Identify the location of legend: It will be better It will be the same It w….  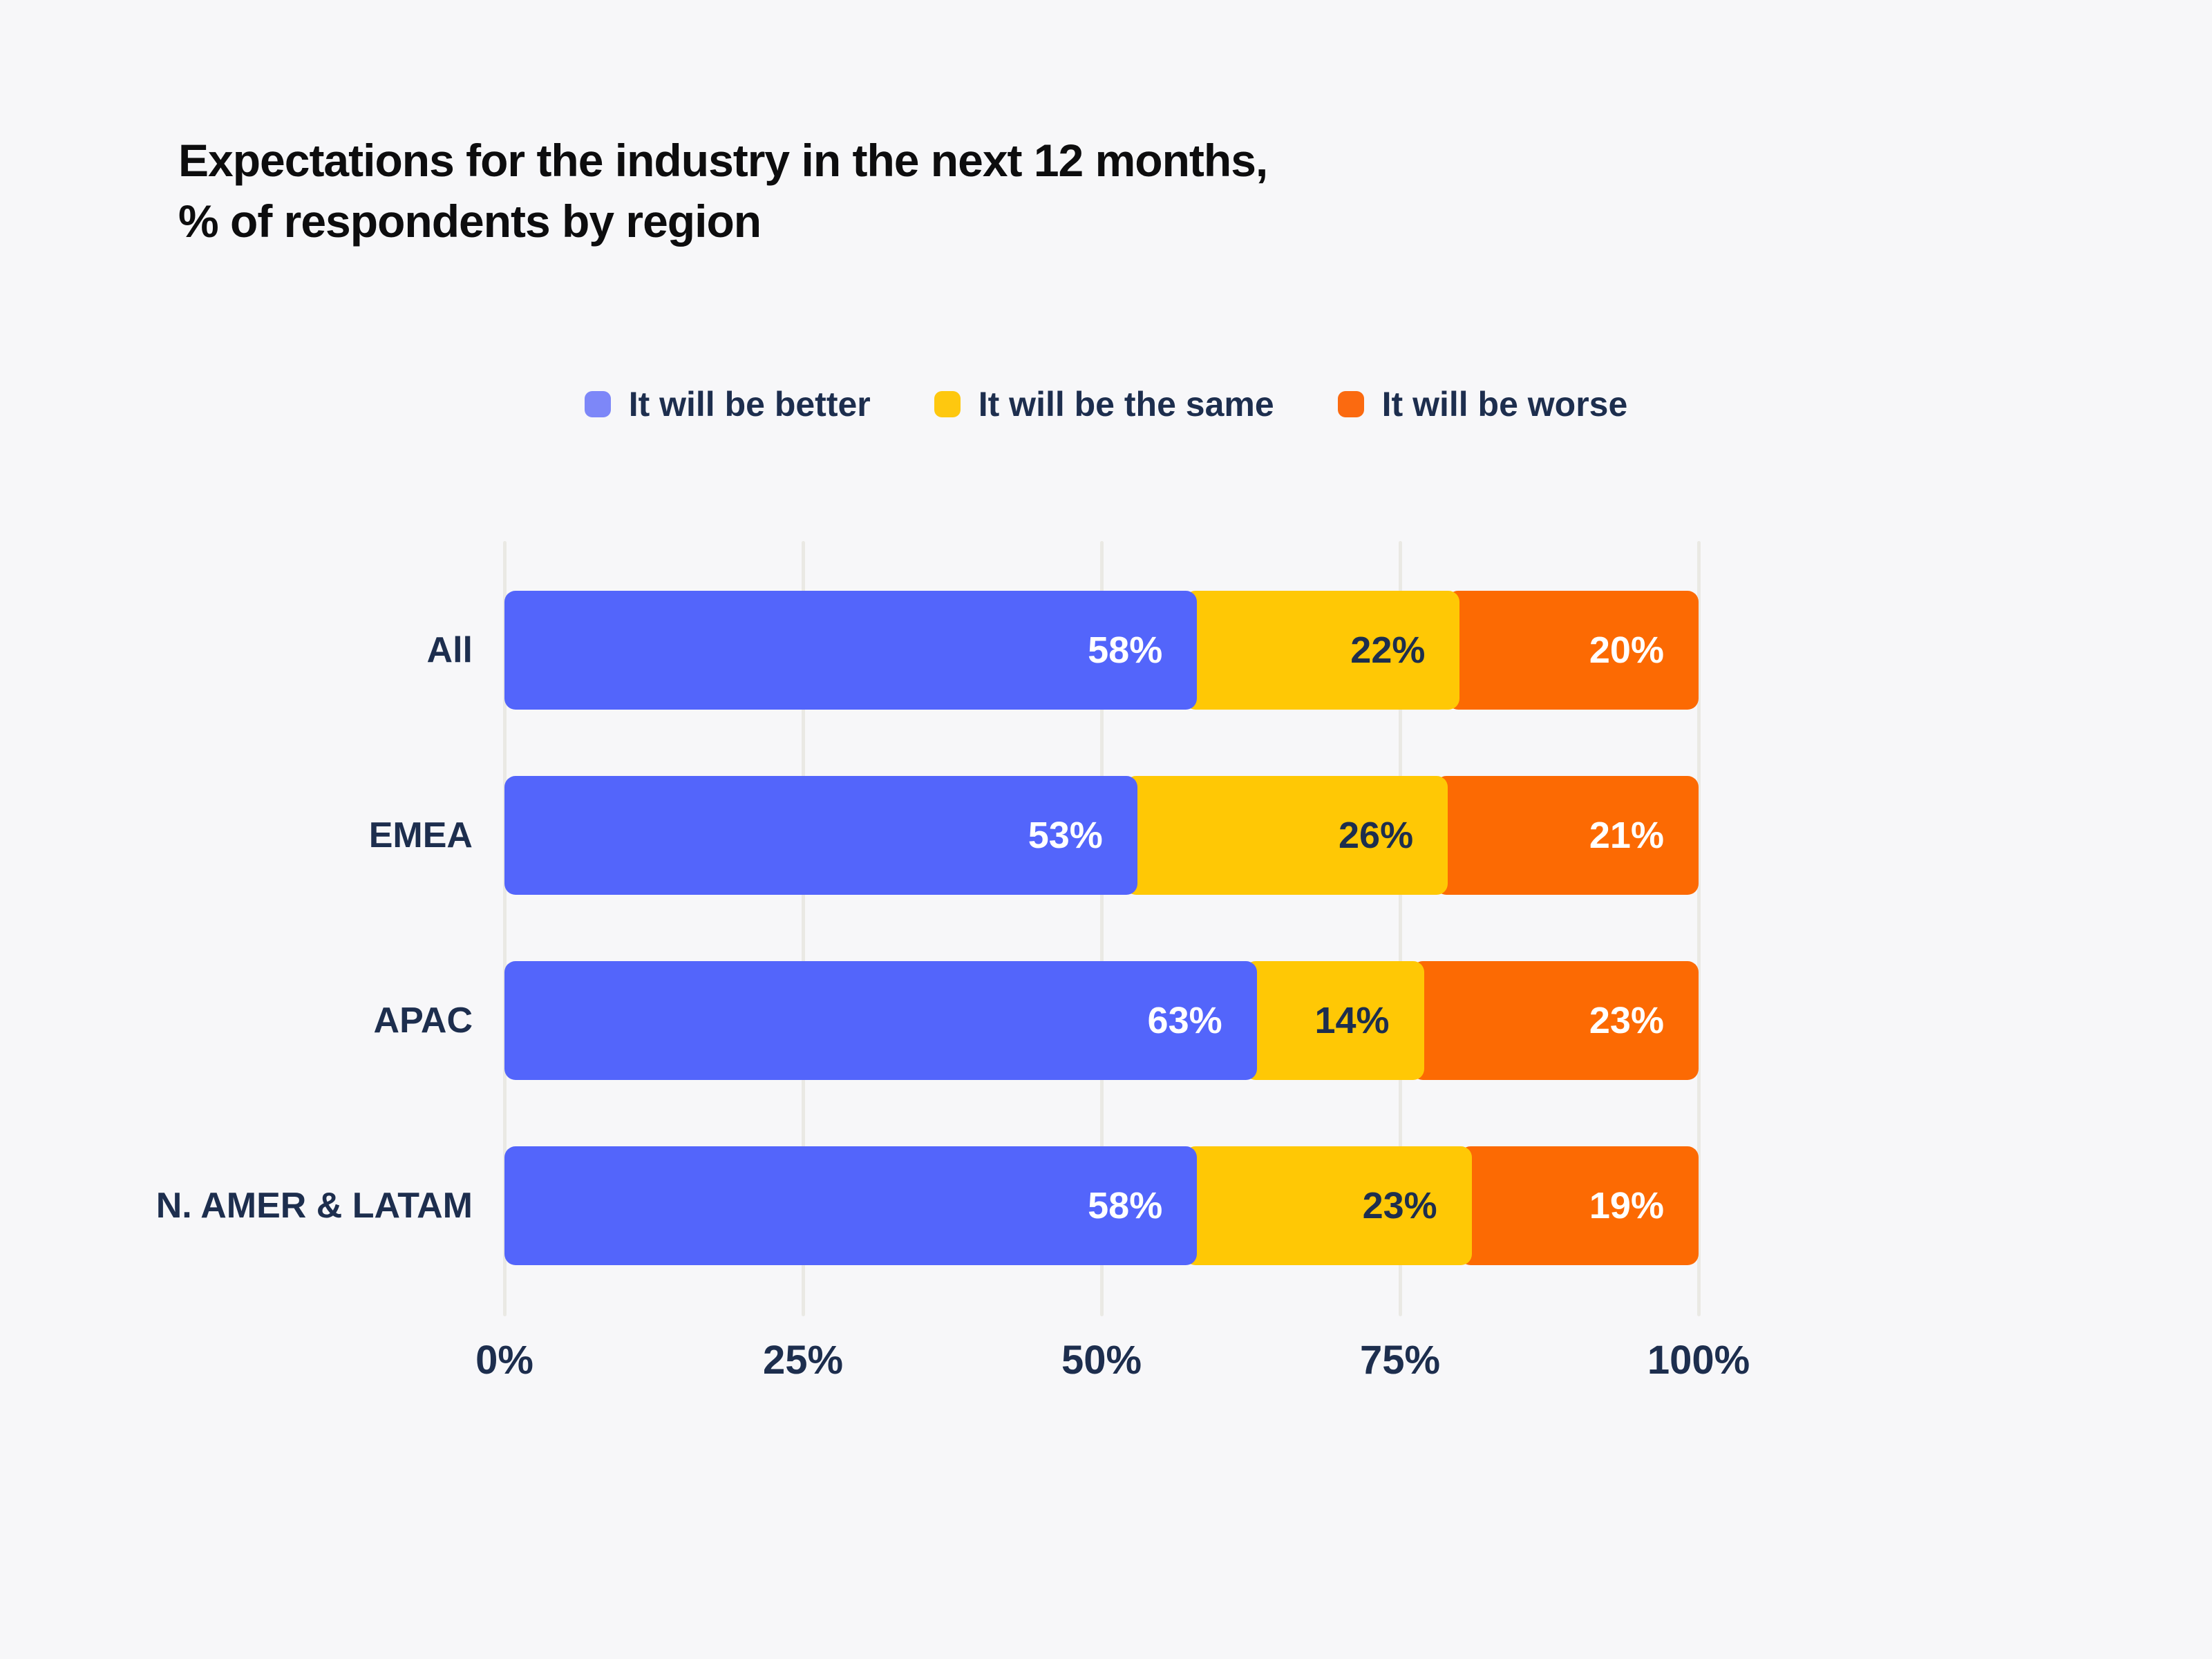
(1106, 404).